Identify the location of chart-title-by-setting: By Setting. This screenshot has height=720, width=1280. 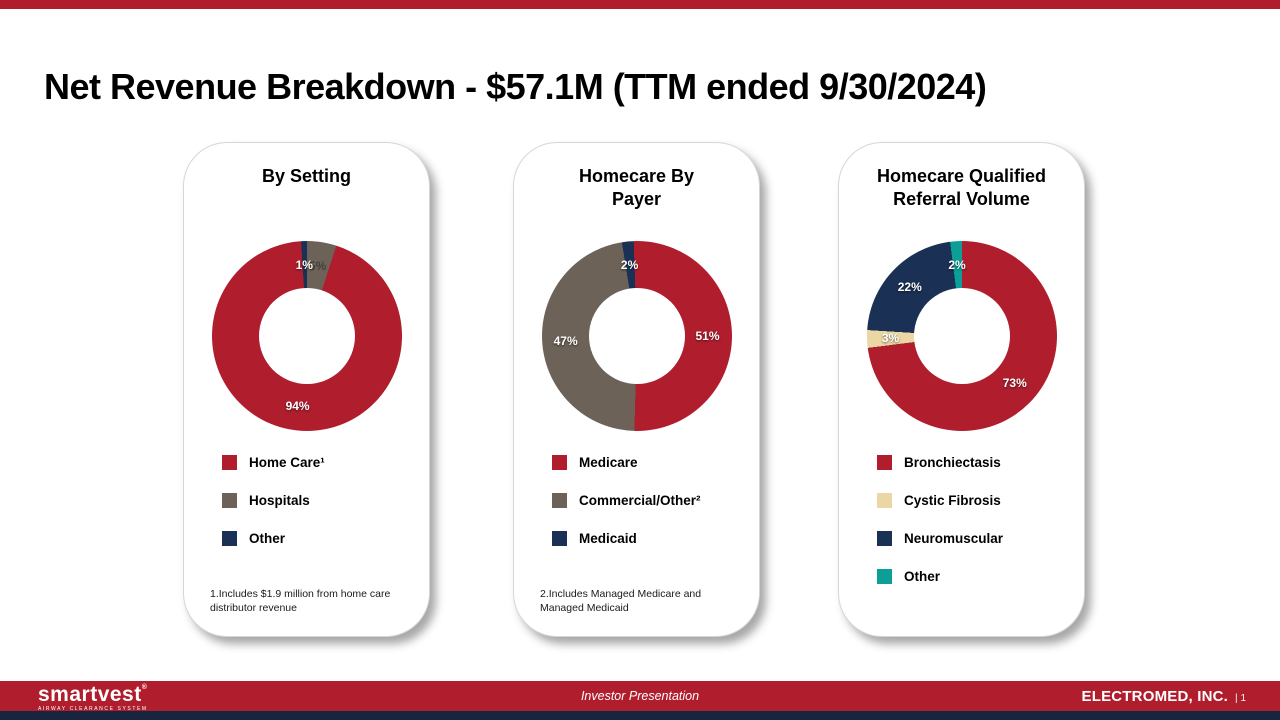
(306, 176).